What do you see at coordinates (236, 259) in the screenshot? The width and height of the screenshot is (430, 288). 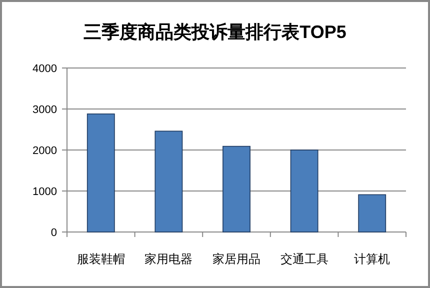 I see `x-tick-label: 家居用品` at bounding box center [236, 259].